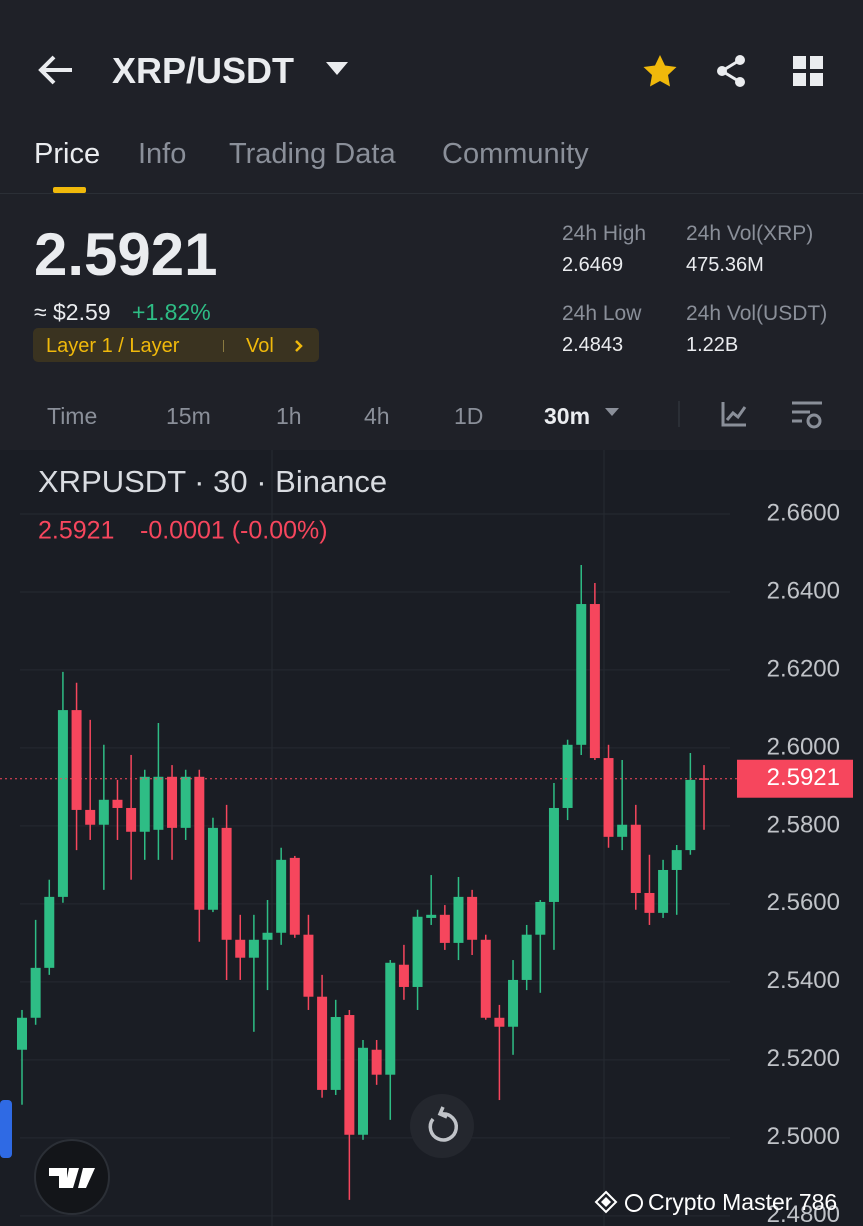 The image size is (863, 1226). Describe the element at coordinates (803, 590) in the screenshot. I see `y-tick-label: 2.6400` at that location.